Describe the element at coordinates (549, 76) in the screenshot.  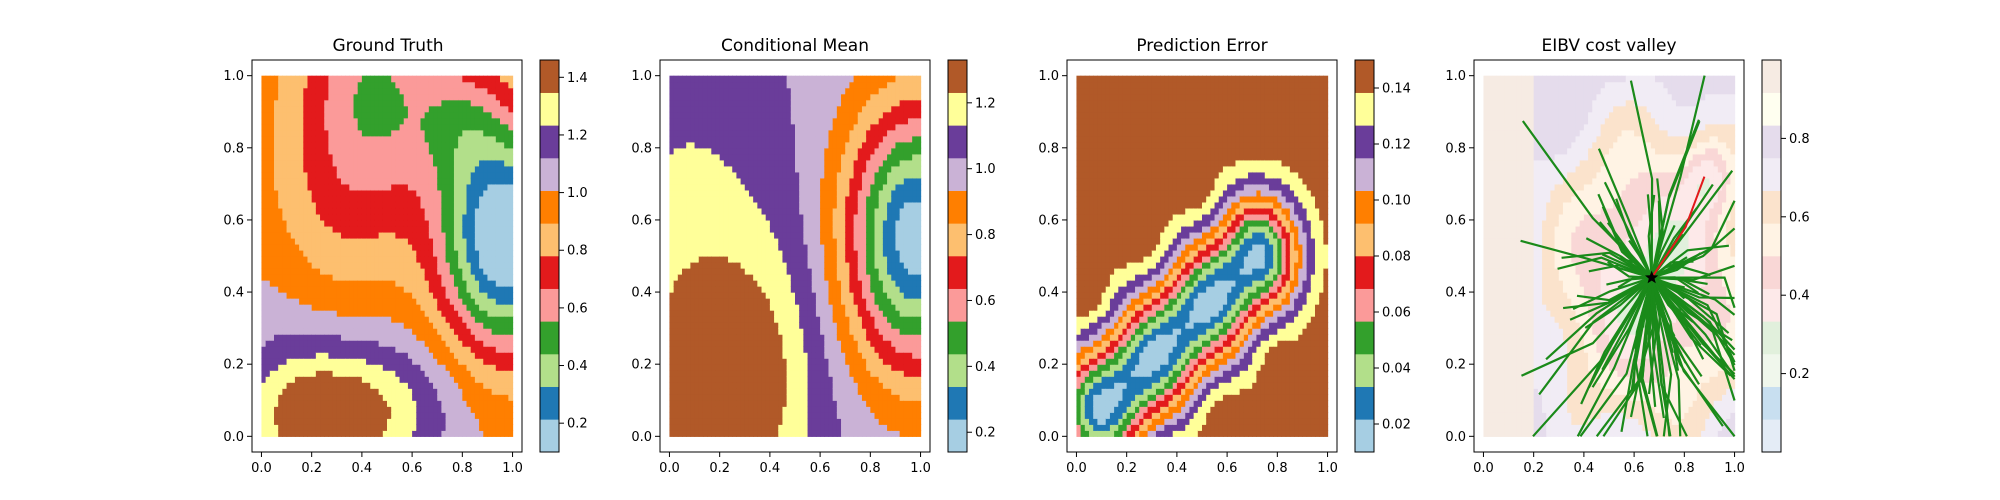
I see `colorbar-segment` at that location.